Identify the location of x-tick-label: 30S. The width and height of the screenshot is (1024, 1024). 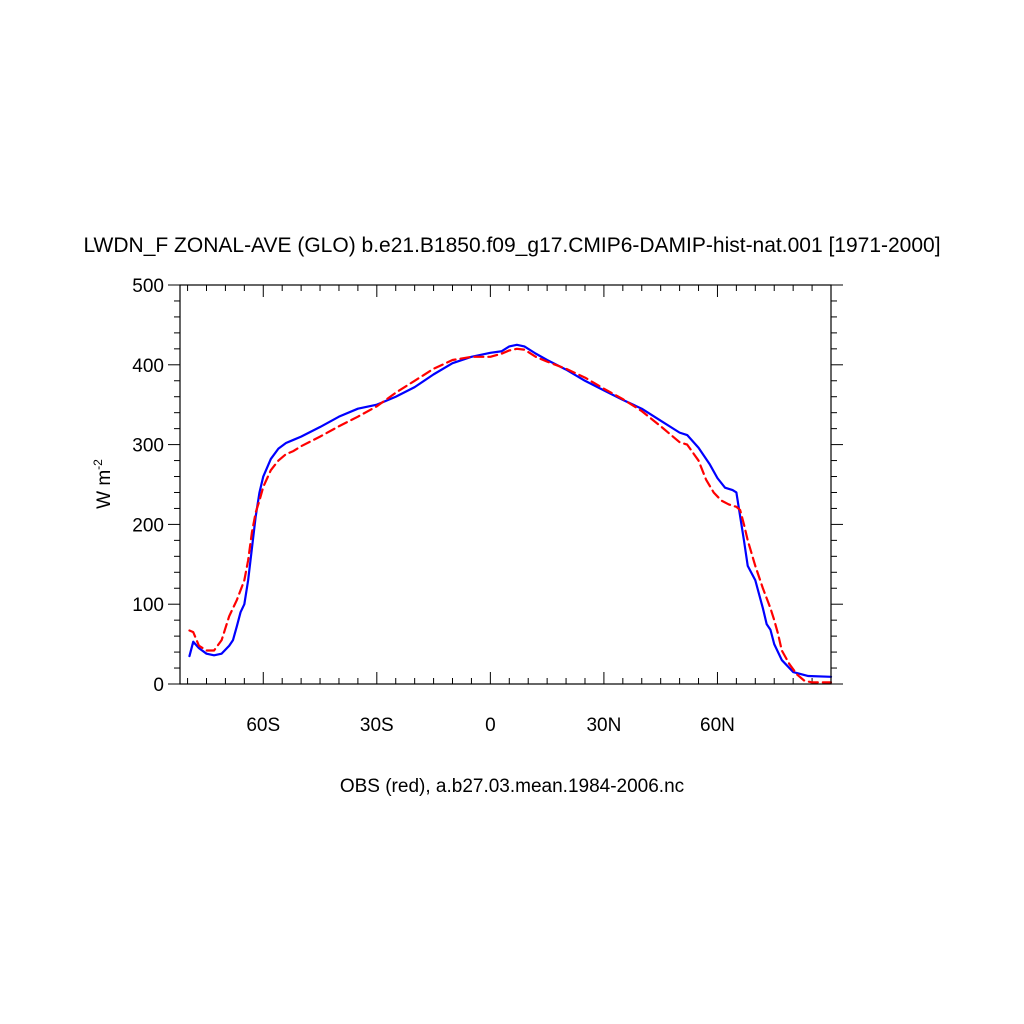
(377, 725).